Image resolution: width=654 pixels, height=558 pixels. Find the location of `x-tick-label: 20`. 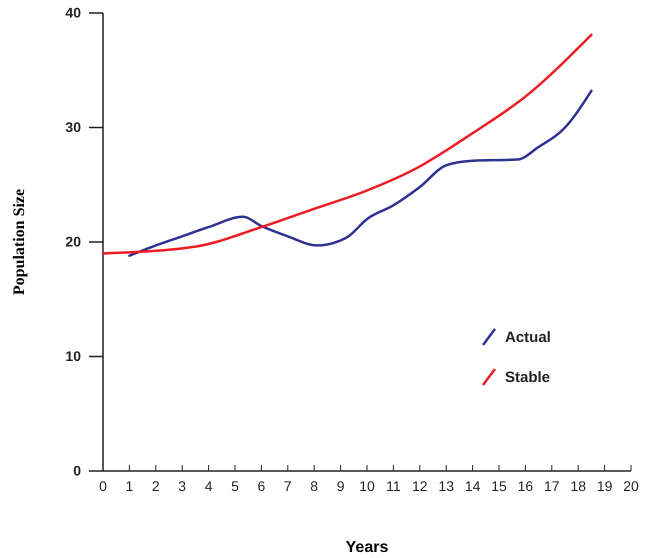

x-tick-label: 20 is located at coordinates (631, 486).